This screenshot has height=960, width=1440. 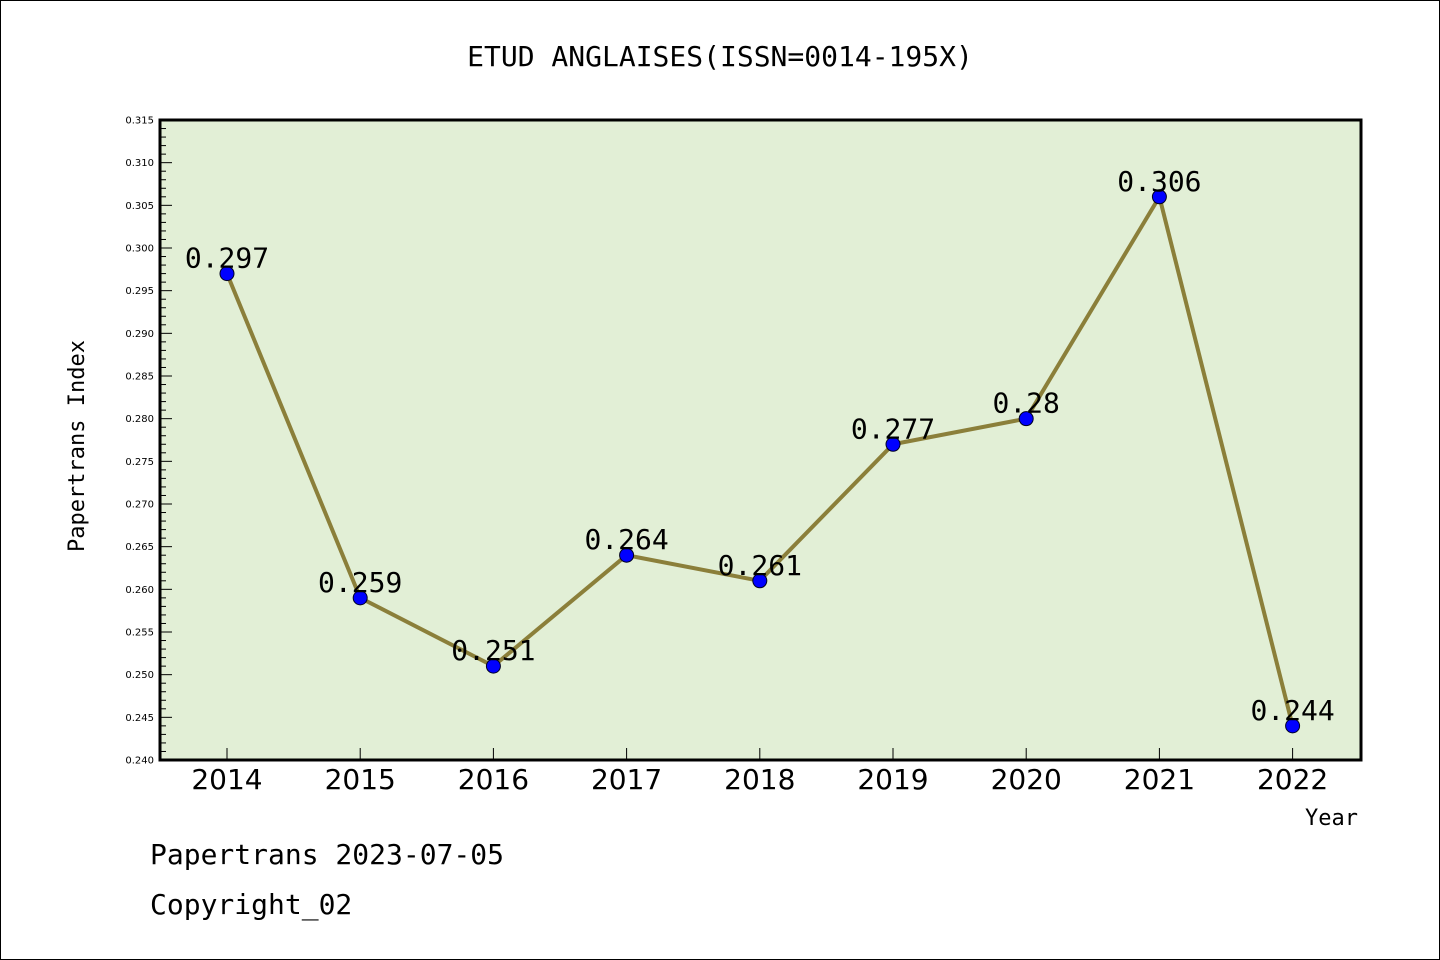 I want to click on x-tick-label: 2015, so click(x=360, y=779).